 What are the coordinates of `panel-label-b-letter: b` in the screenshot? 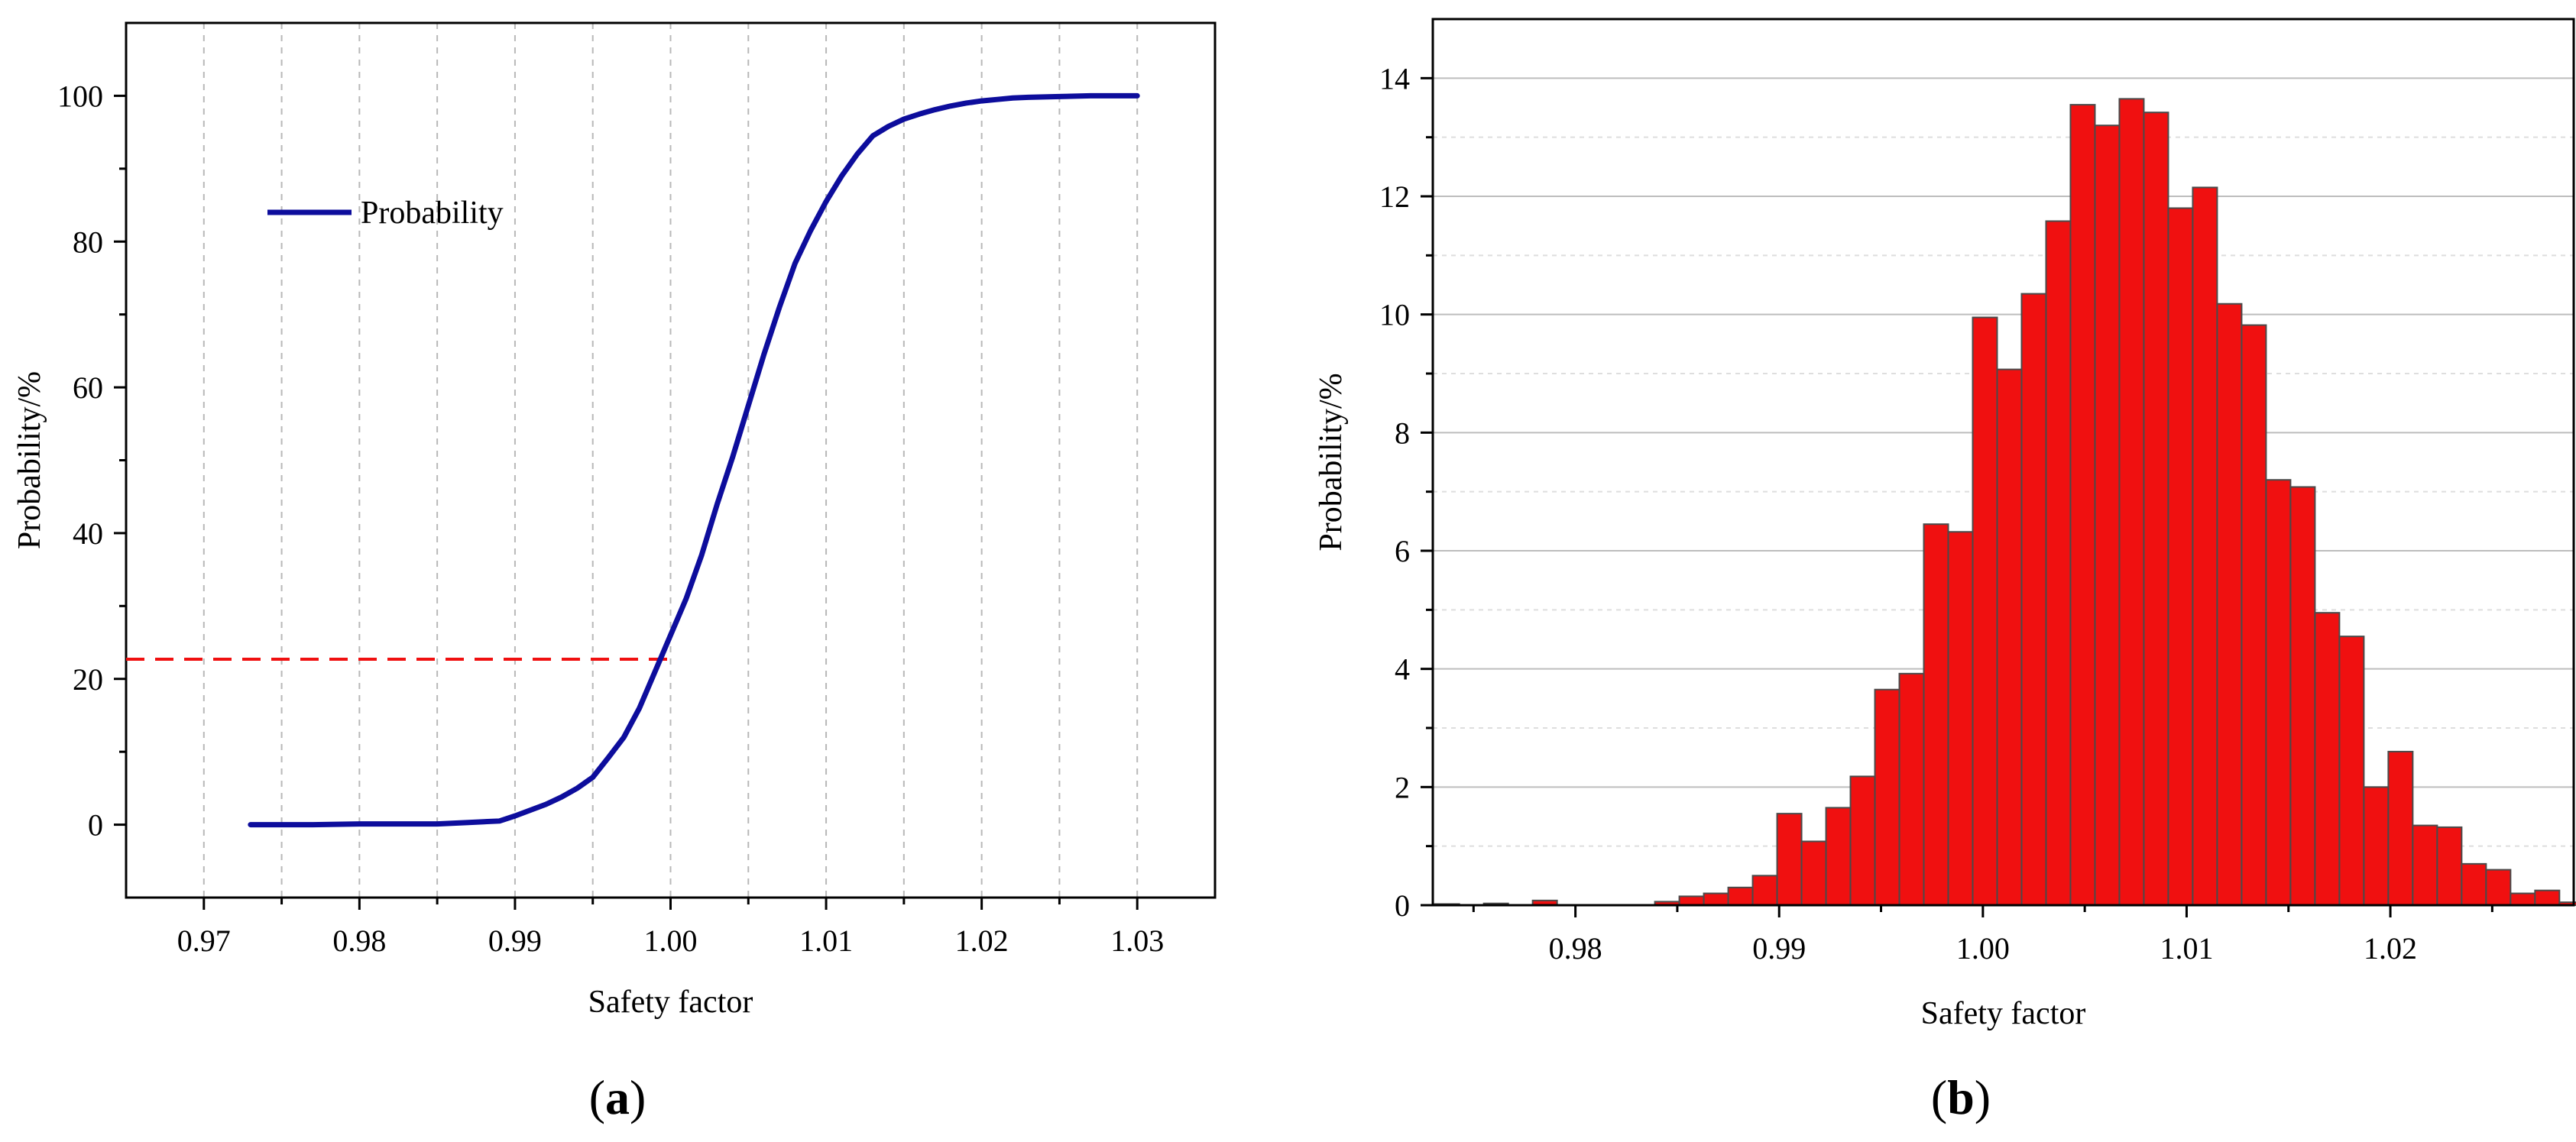 It's located at (1961, 1097).